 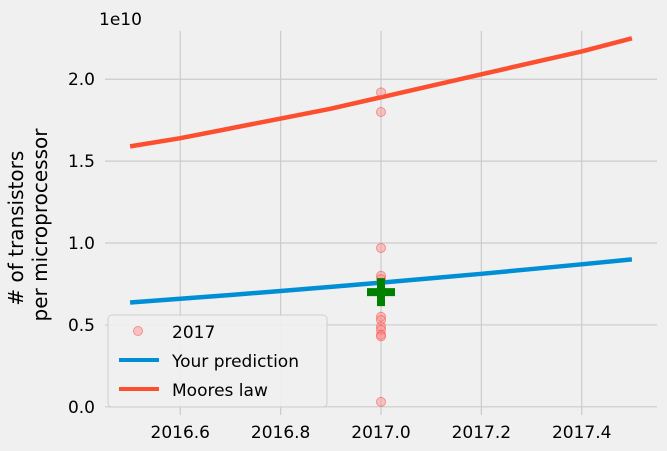 What do you see at coordinates (16, 228) in the screenshot?
I see `y-axis-label-line1: # of transistors` at bounding box center [16, 228].